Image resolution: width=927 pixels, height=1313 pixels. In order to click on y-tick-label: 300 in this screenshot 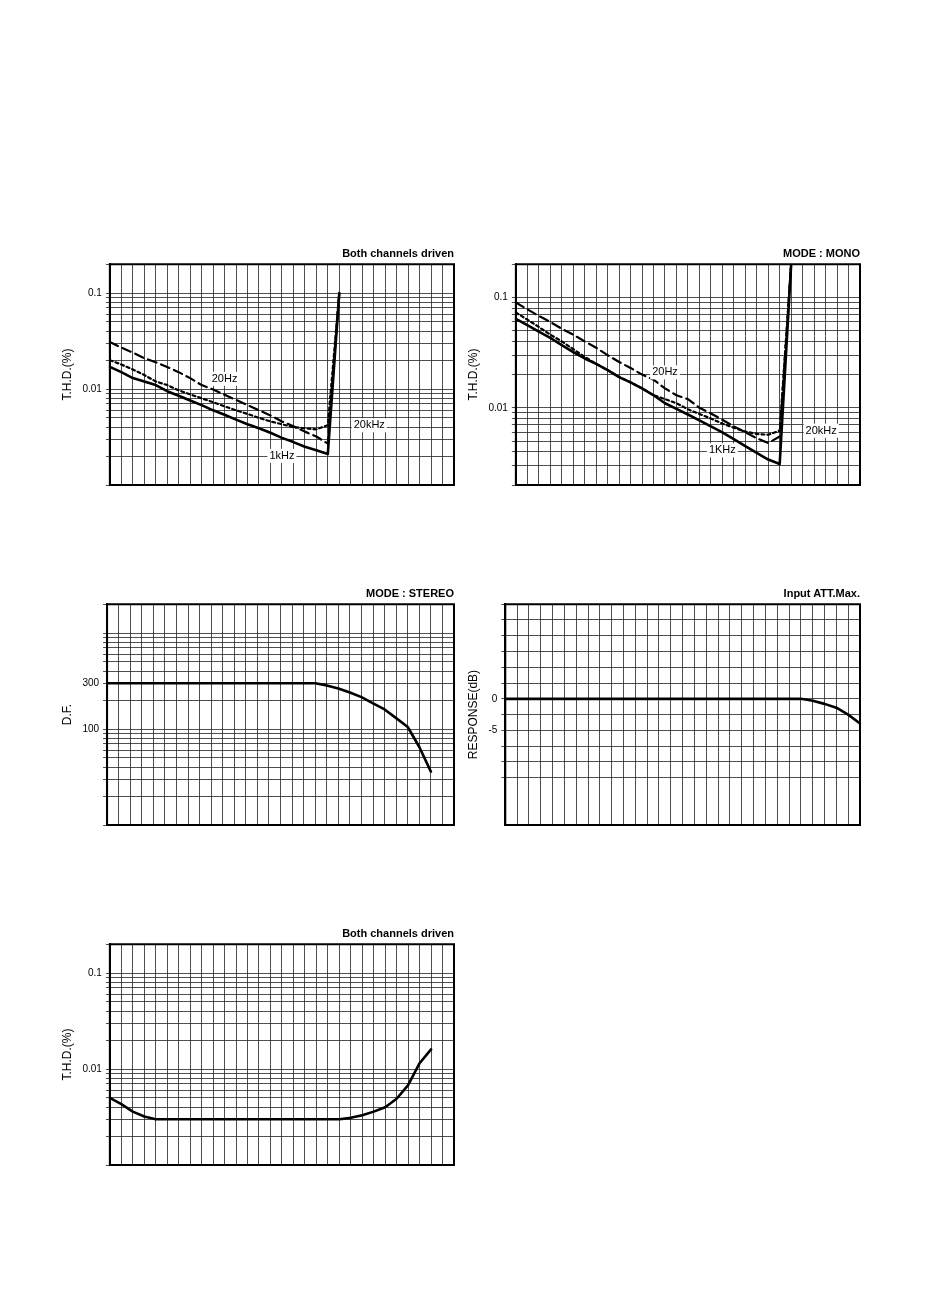, I will do `click(91, 683)`.